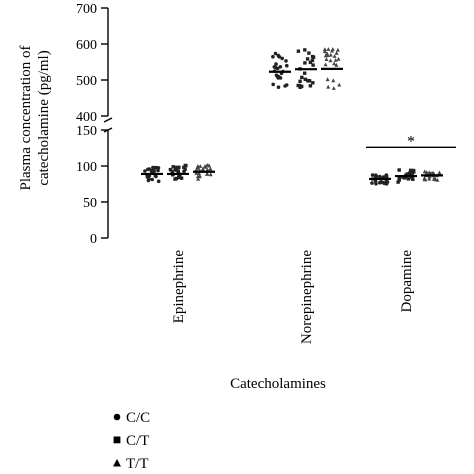 The image size is (474, 474). What do you see at coordinates (407, 281) in the screenshot?
I see `category-label: Dopamine` at bounding box center [407, 281].